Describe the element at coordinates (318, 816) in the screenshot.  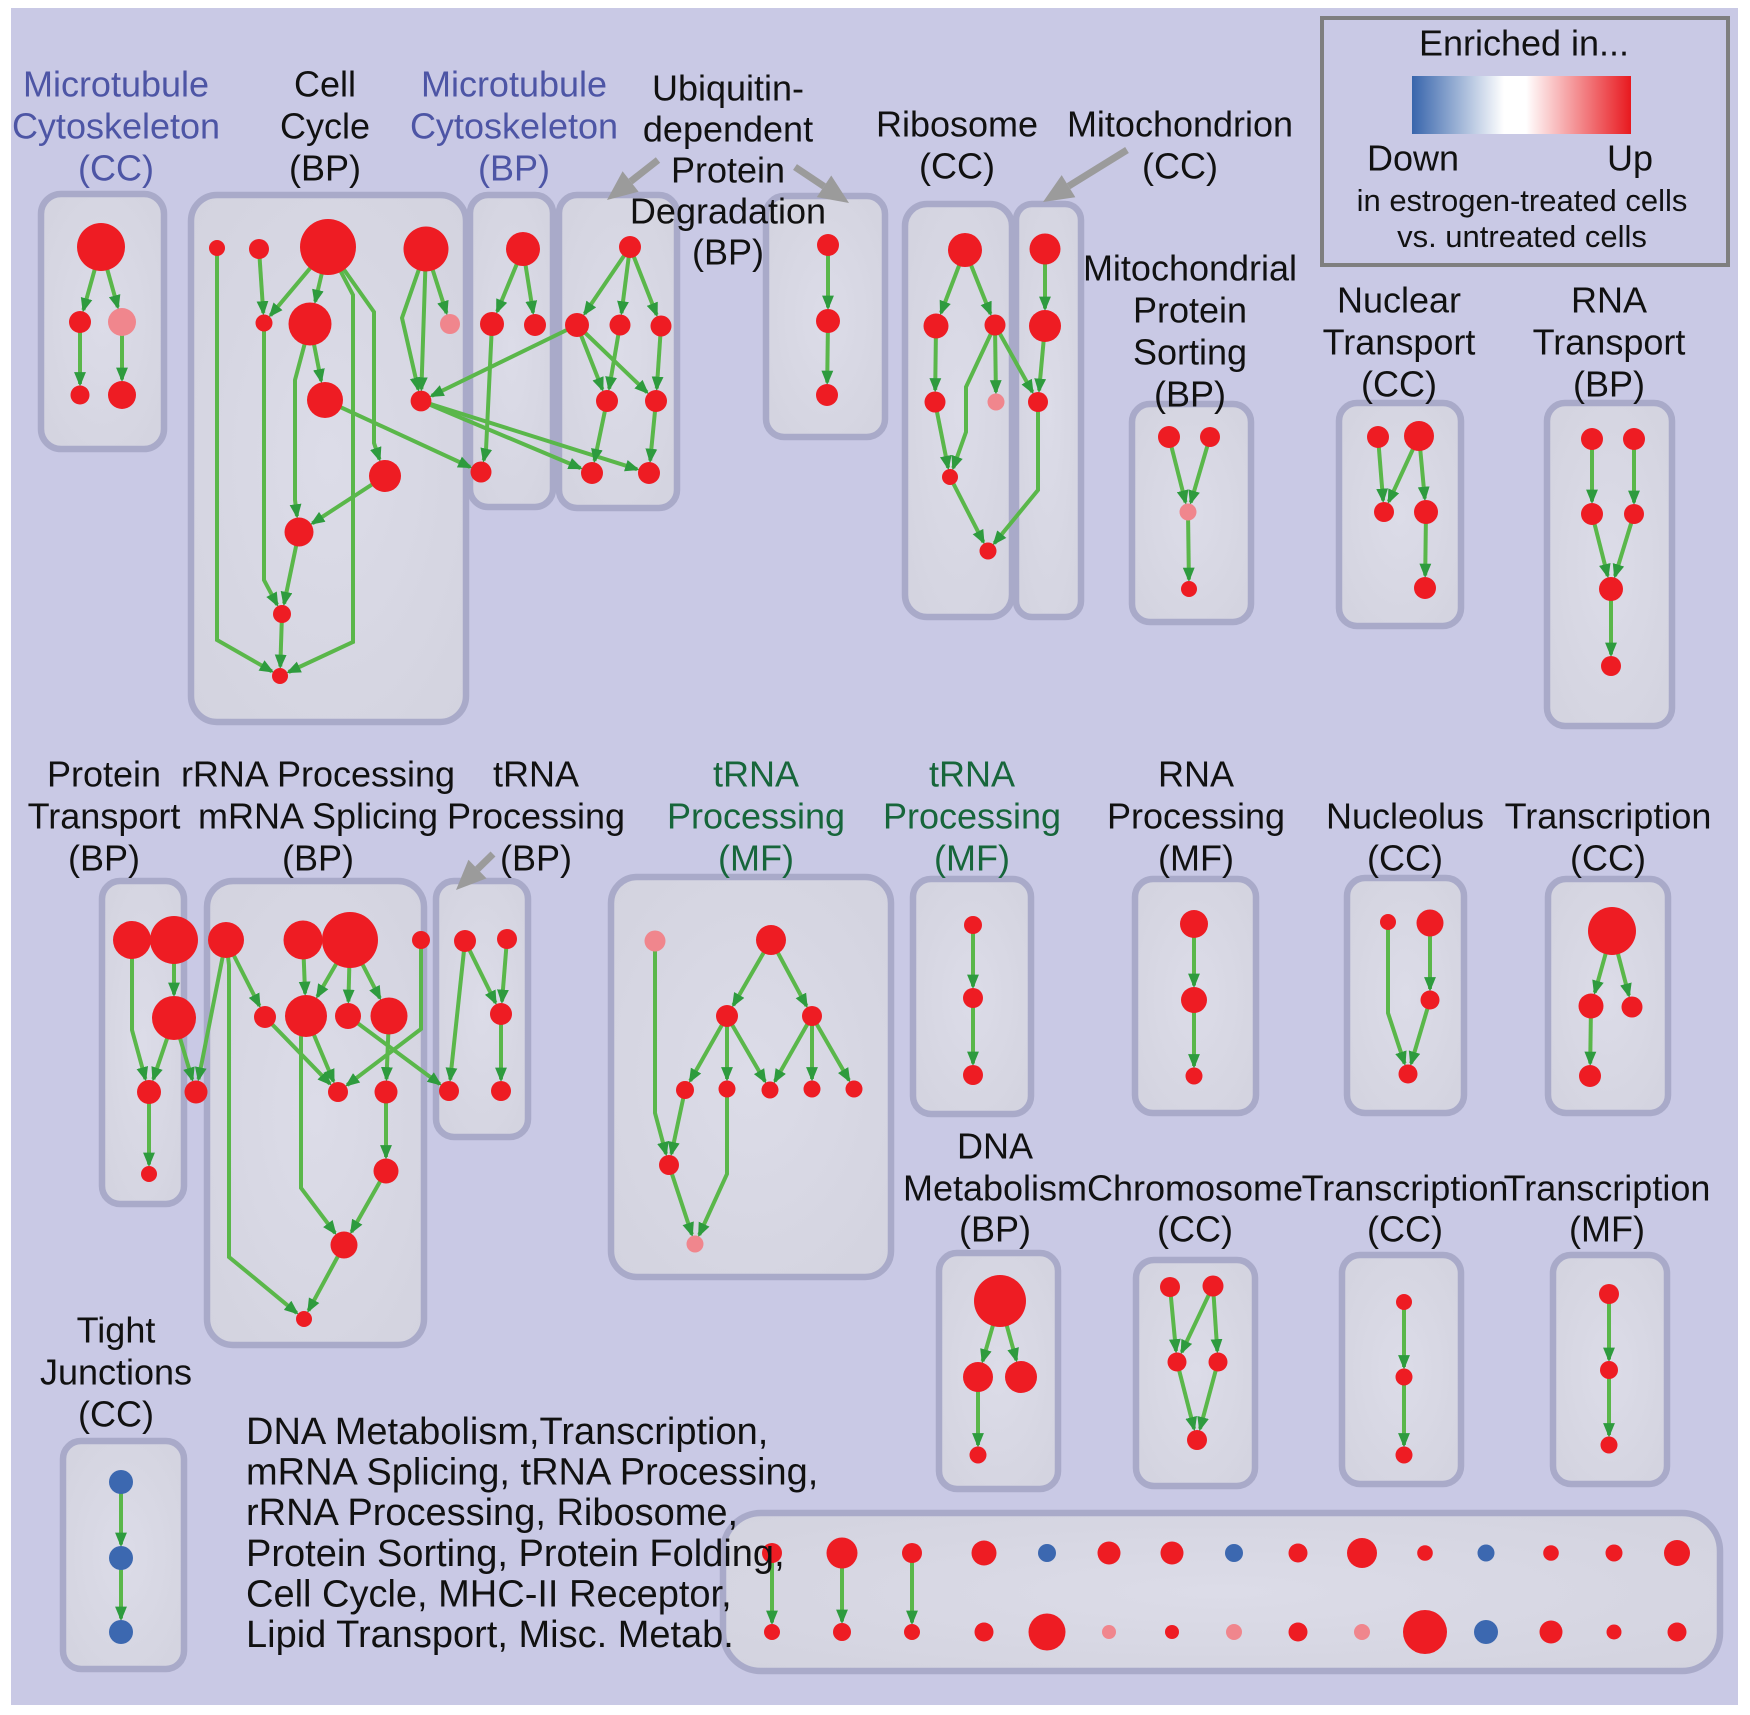
I see `svg-text: mRNA Splicing` at that location.